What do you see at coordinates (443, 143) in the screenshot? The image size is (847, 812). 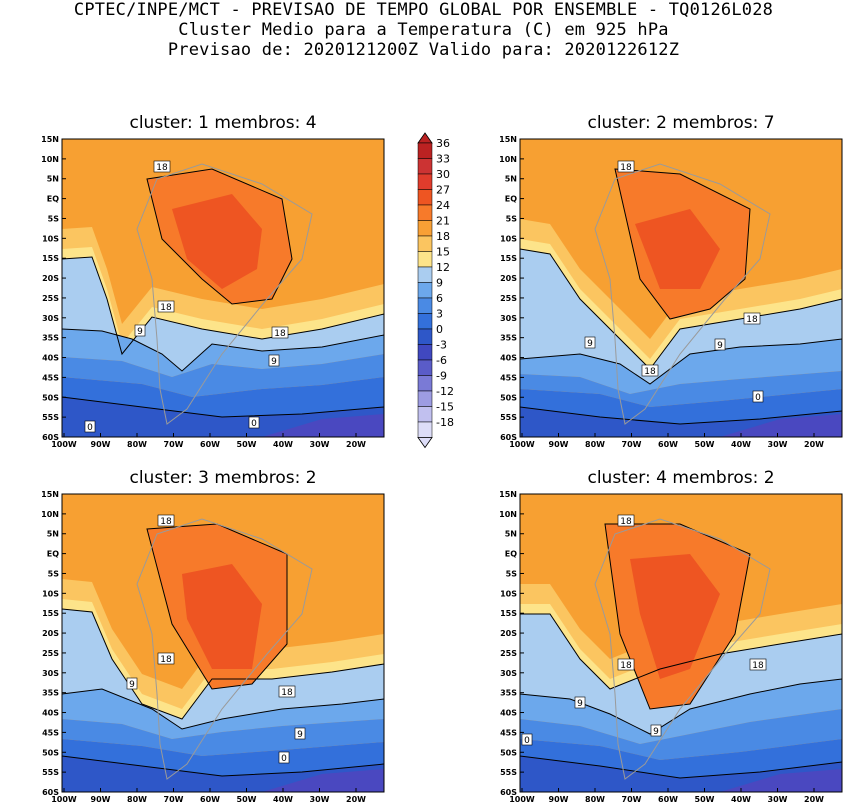 I see `colorbar-label: 36` at bounding box center [443, 143].